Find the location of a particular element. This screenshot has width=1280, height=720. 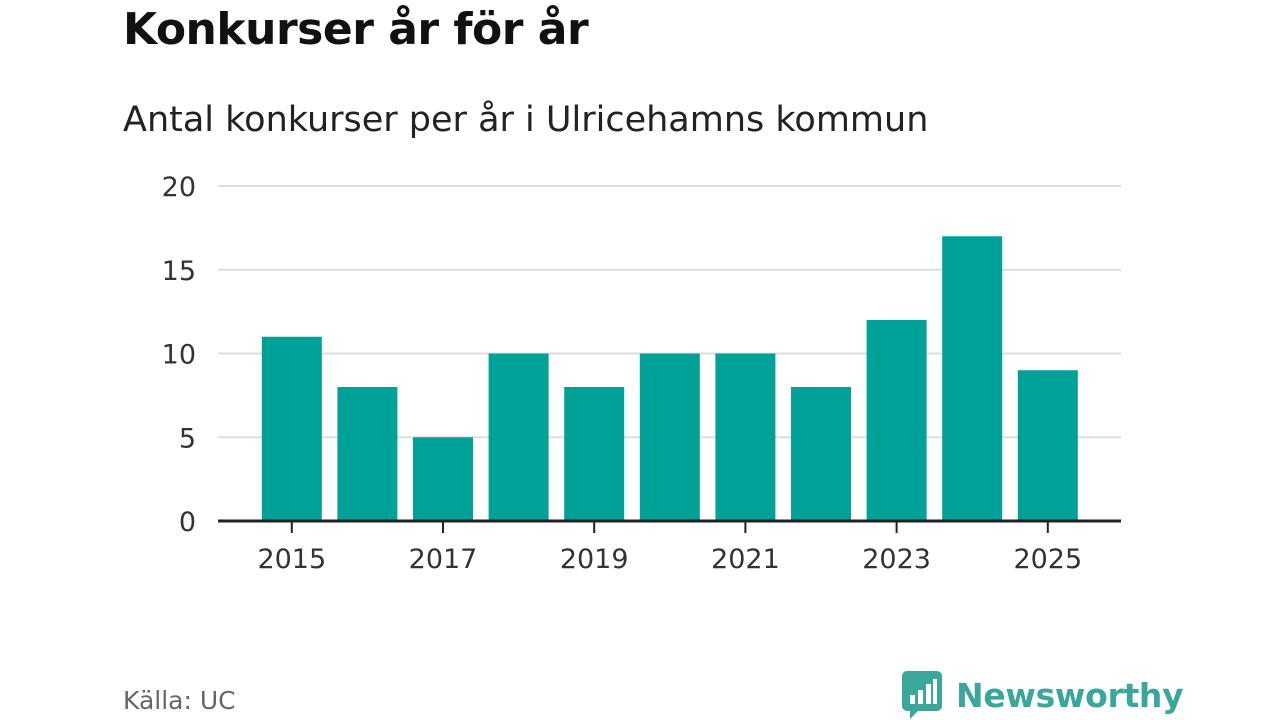

bar-chart-speech-bubble-icon is located at coordinates (922, 695).